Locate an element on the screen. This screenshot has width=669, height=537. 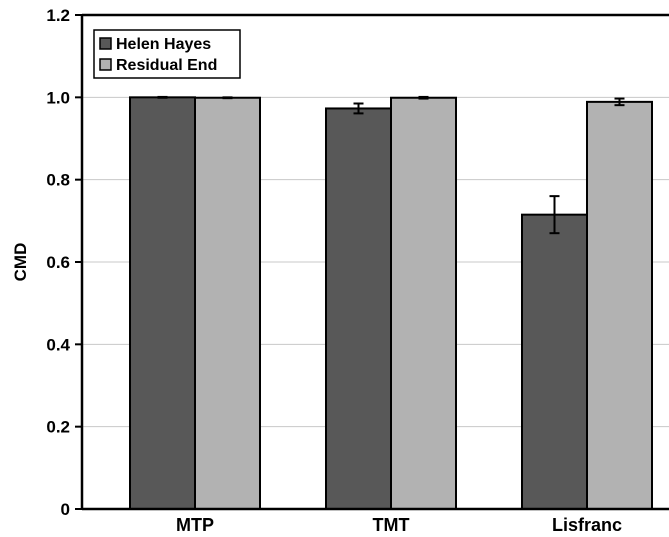
legend-label-residual-end: Residual End is located at coordinates (166, 65).